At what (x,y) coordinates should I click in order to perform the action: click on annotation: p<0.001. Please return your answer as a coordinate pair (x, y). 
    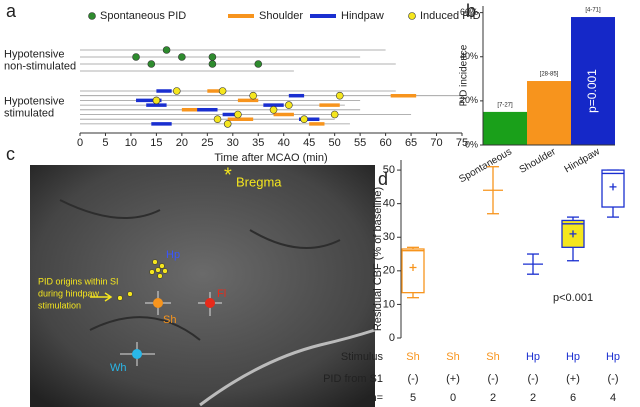
    Looking at the image, I should click on (573, 298).